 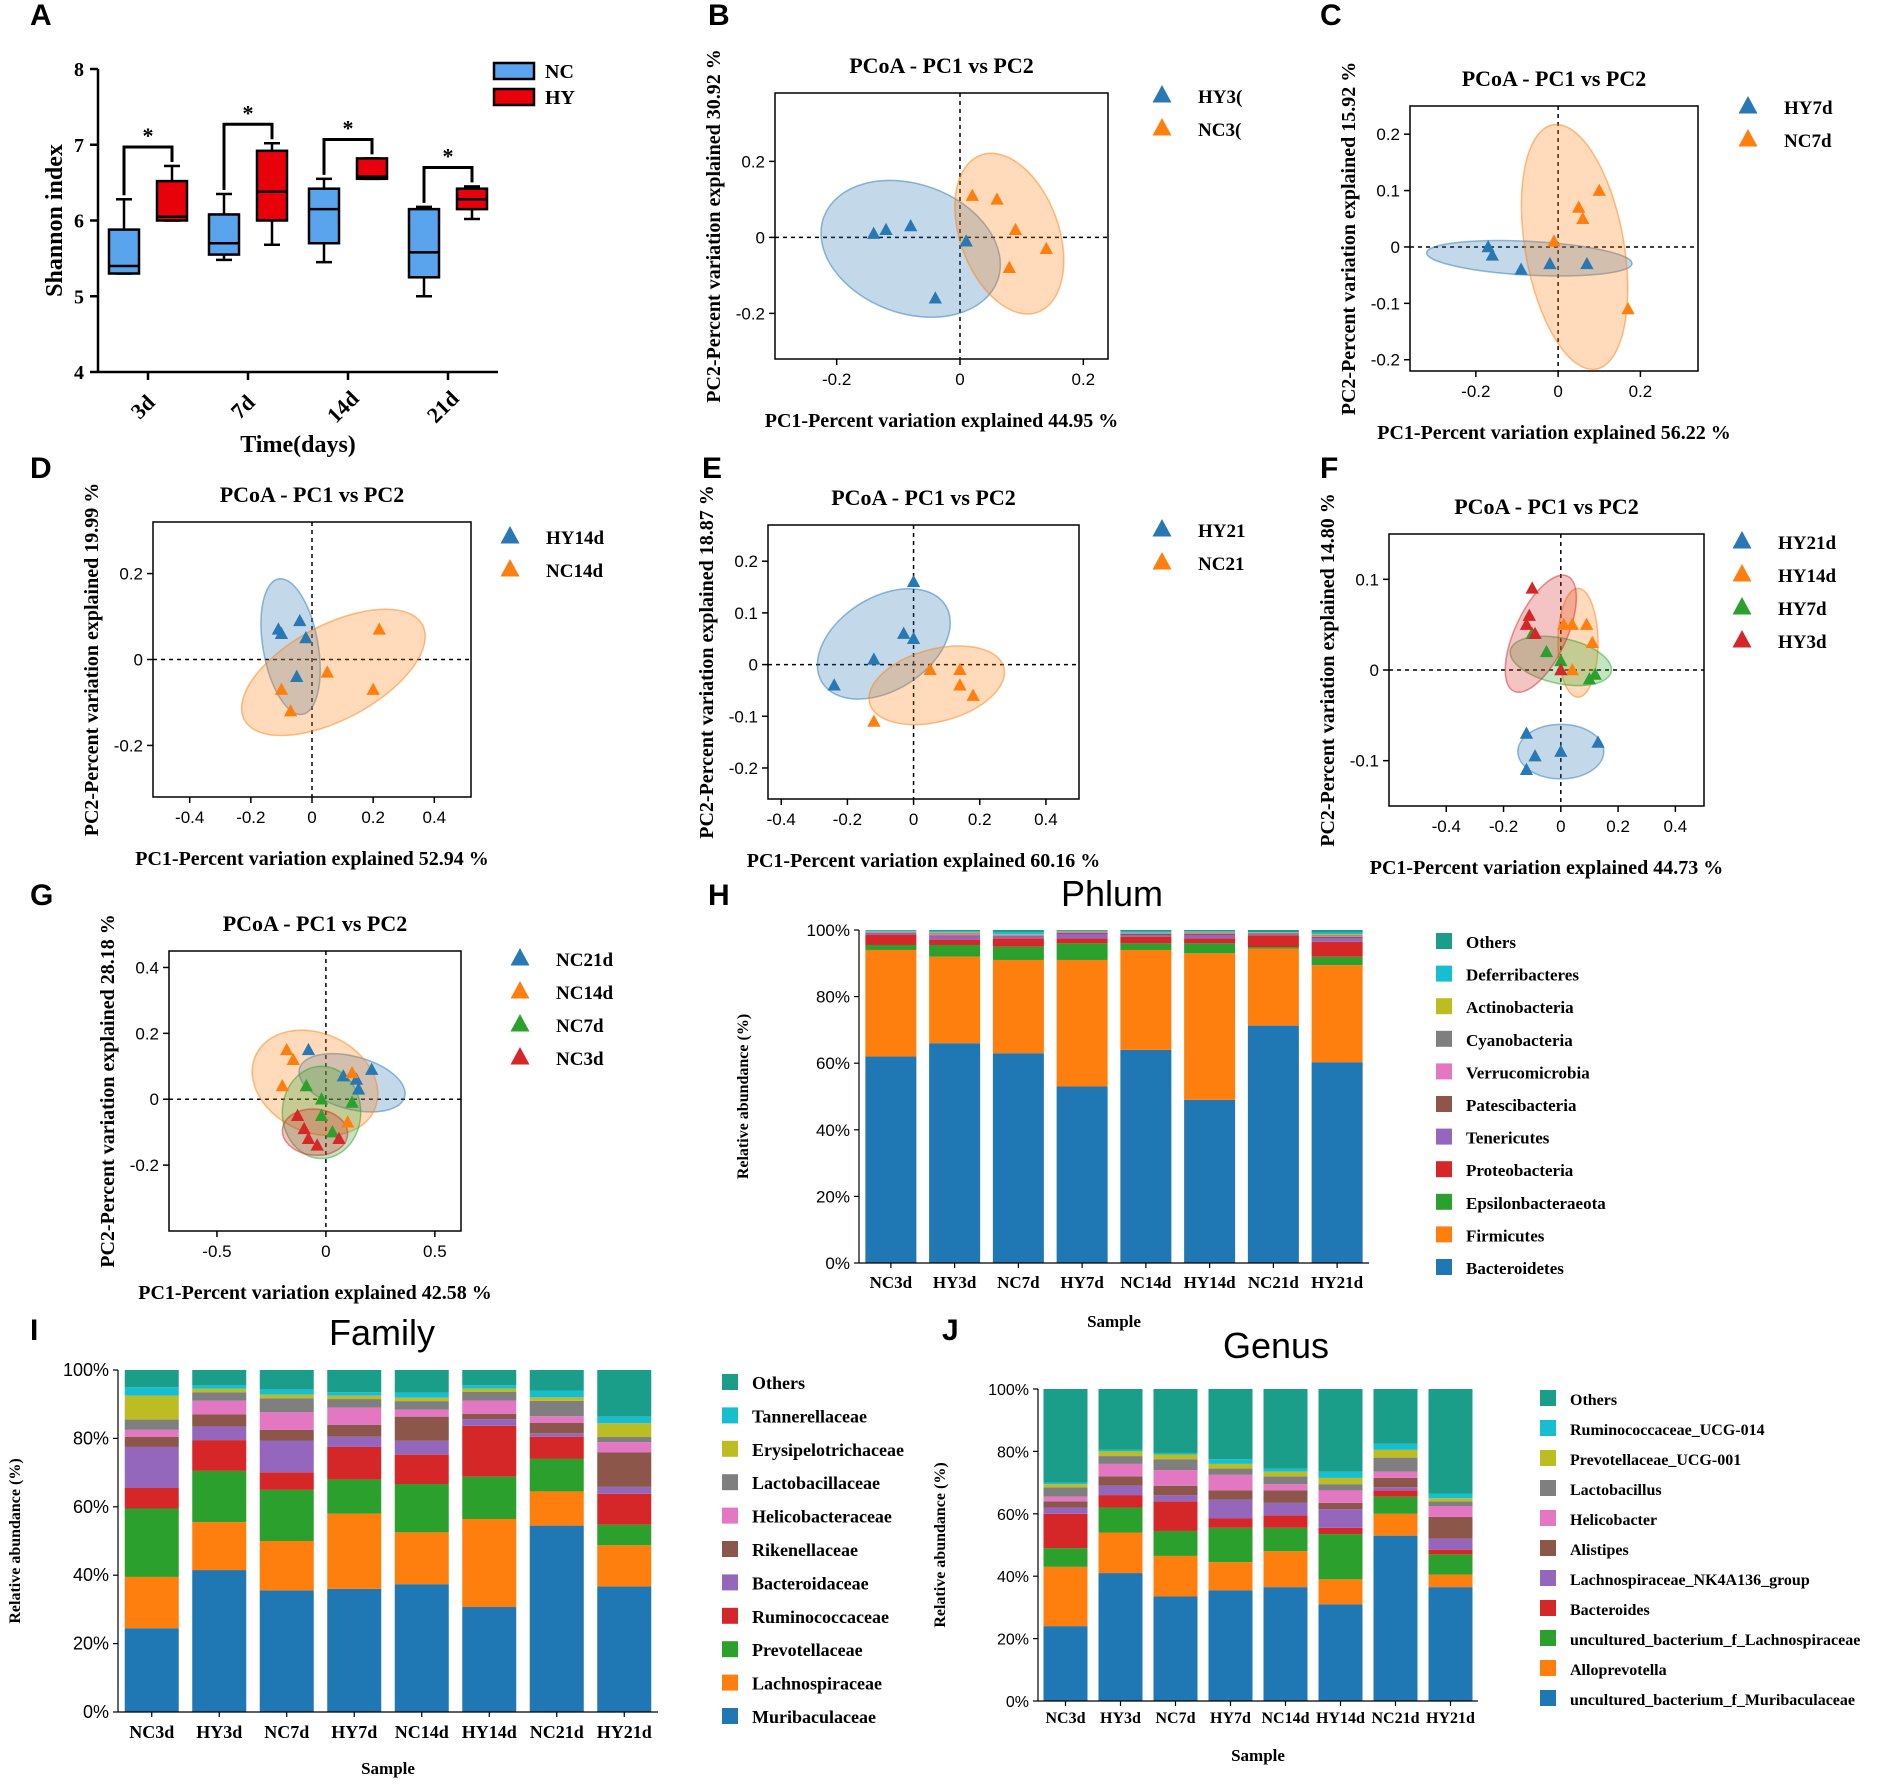 What do you see at coordinates (435, 1251) in the screenshot?
I see `x-tick-label: 0.5` at bounding box center [435, 1251].